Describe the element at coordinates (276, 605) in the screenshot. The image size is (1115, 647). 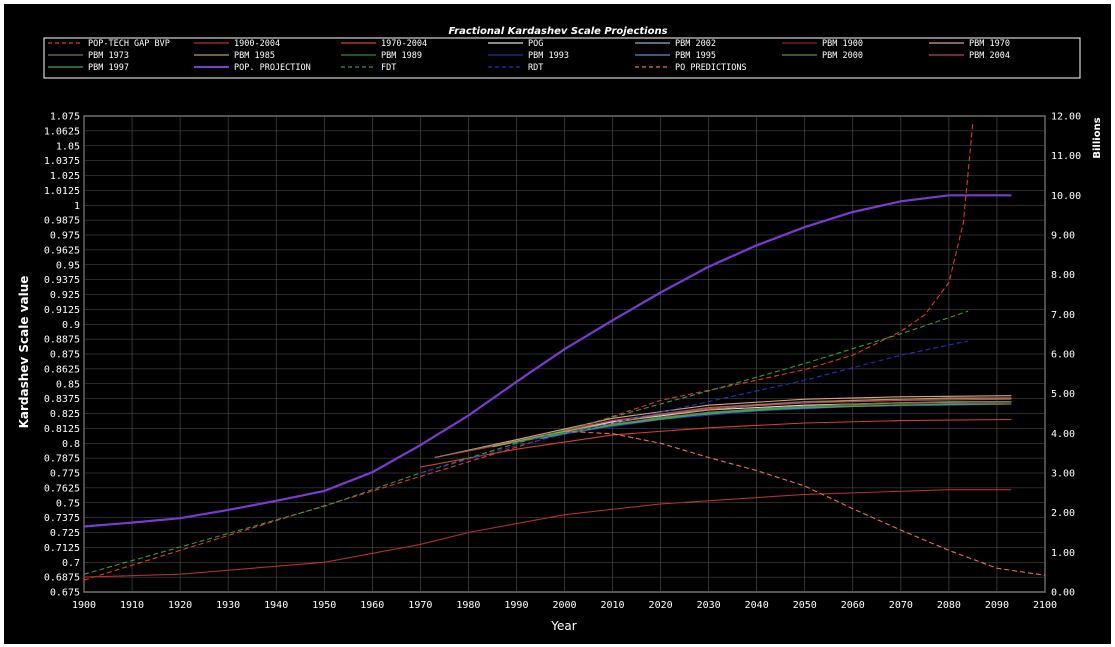
I see `x-tick-label: 1940` at that location.